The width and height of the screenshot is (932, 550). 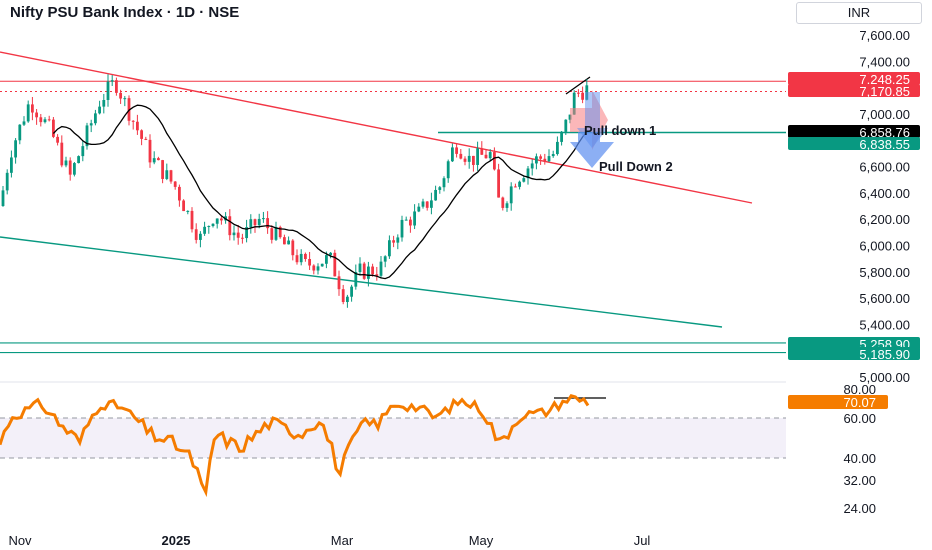 What do you see at coordinates (329, 540) in the screenshot?
I see `time-axis: Nov 2025 Mar May Jul` at bounding box center [329, 540].